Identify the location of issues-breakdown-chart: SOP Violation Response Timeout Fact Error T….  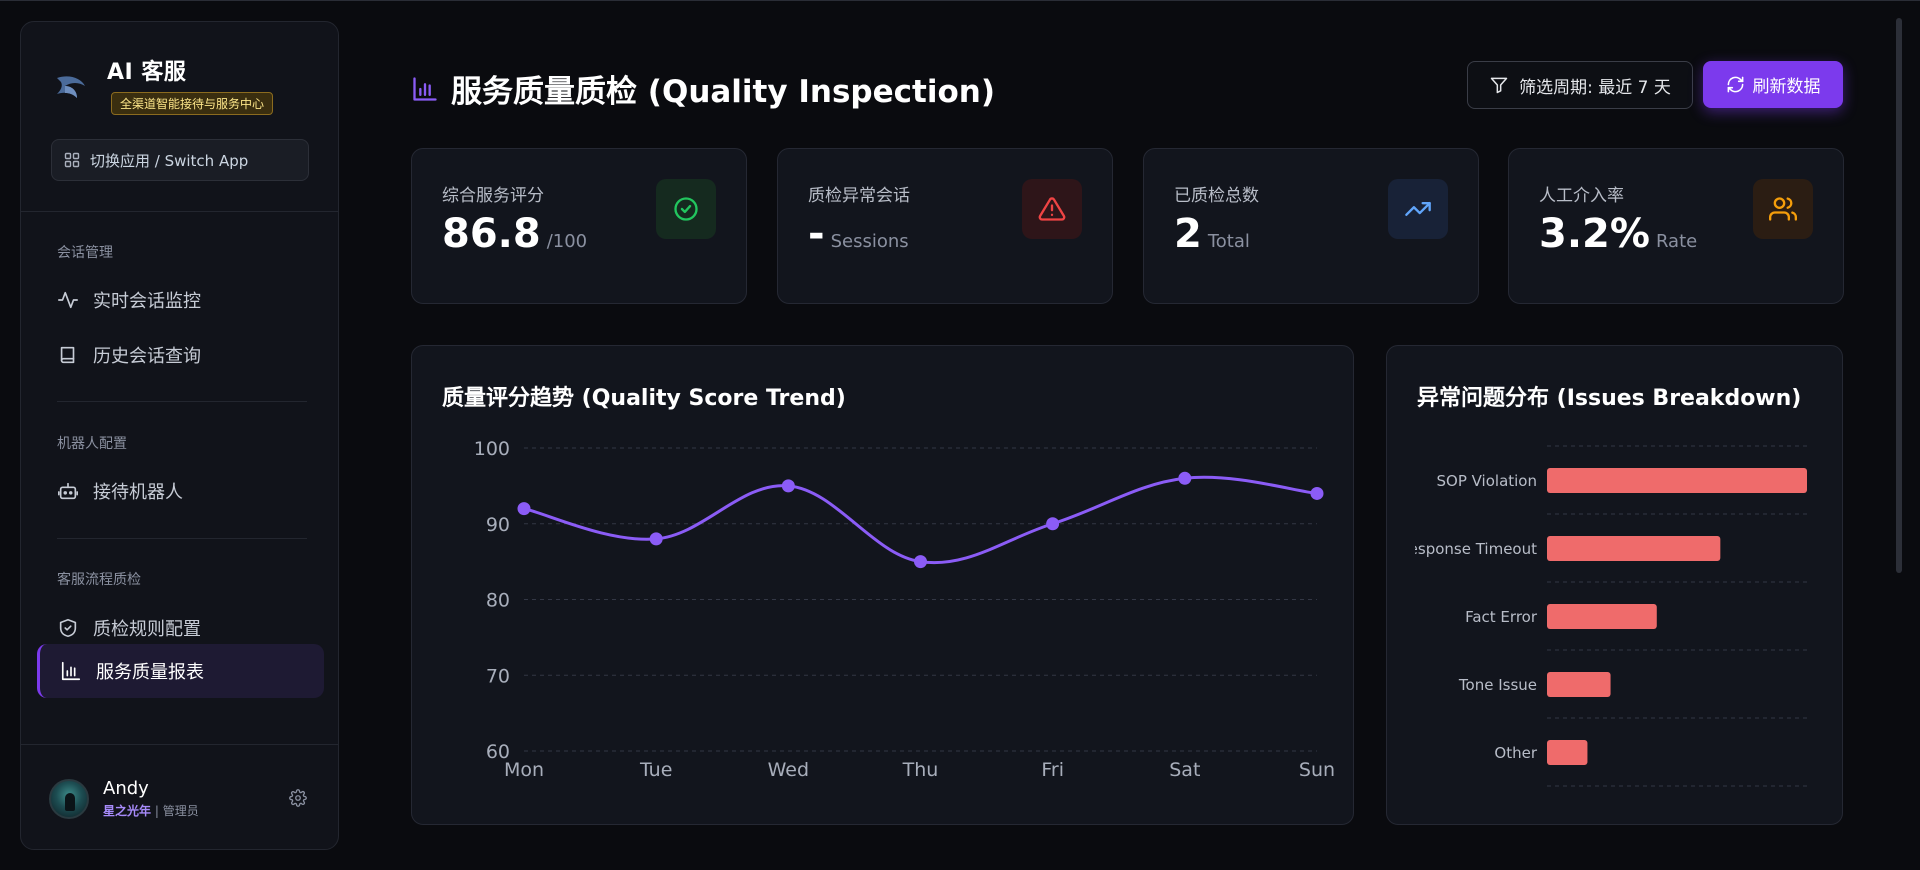
(1603, 616).